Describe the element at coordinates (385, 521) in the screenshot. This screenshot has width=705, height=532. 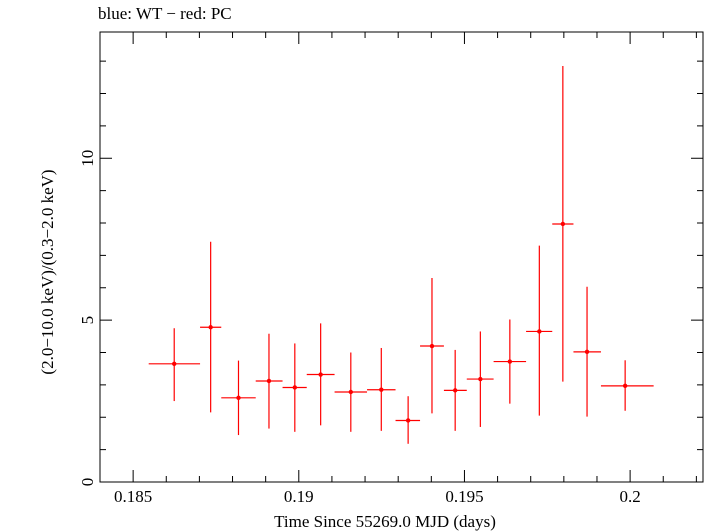
I see `x-axis-label: Time Since 55269.0 MJD (days)` at that location.